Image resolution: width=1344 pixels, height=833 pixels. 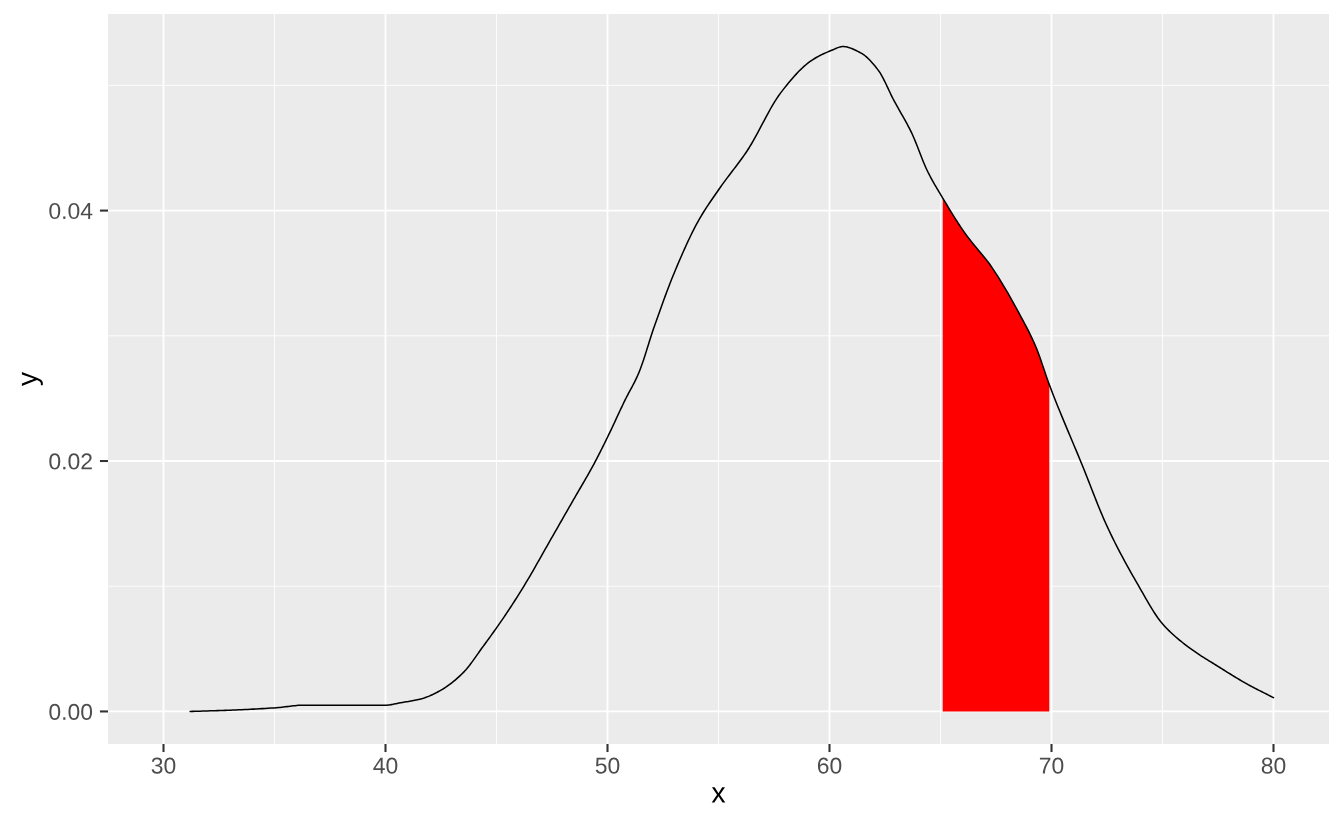 What do you see at coordinates (70, 461) in the screenshot?
I see `y-tick-label: 0.02` at bounding box center [70, 461].